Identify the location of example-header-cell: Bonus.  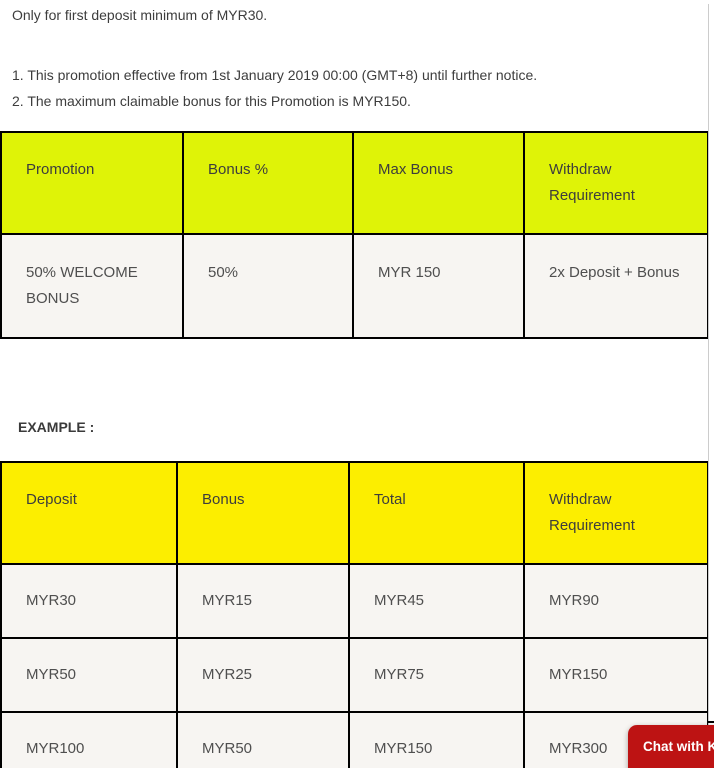
(263, 513).